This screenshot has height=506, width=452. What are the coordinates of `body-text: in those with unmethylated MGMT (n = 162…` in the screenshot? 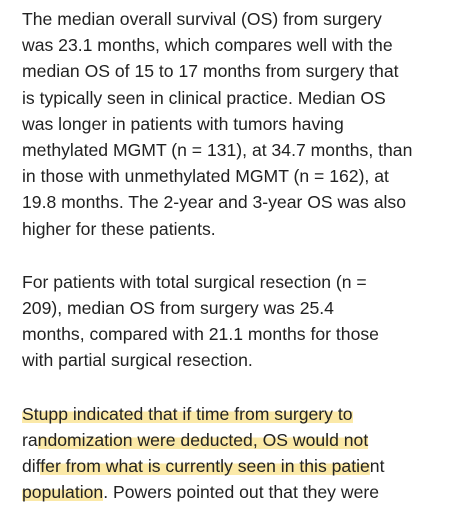 It's located at (205, 176).